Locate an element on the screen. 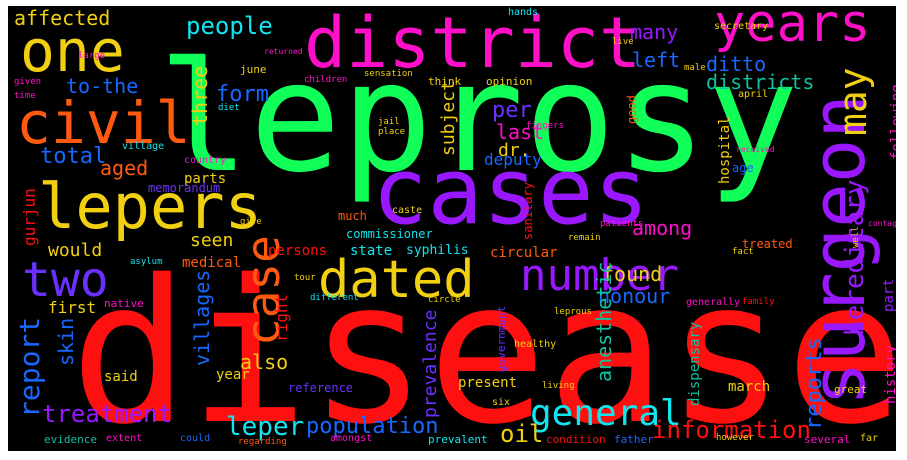  word-gurjun: gurjun is located at coordinates (29, 217).